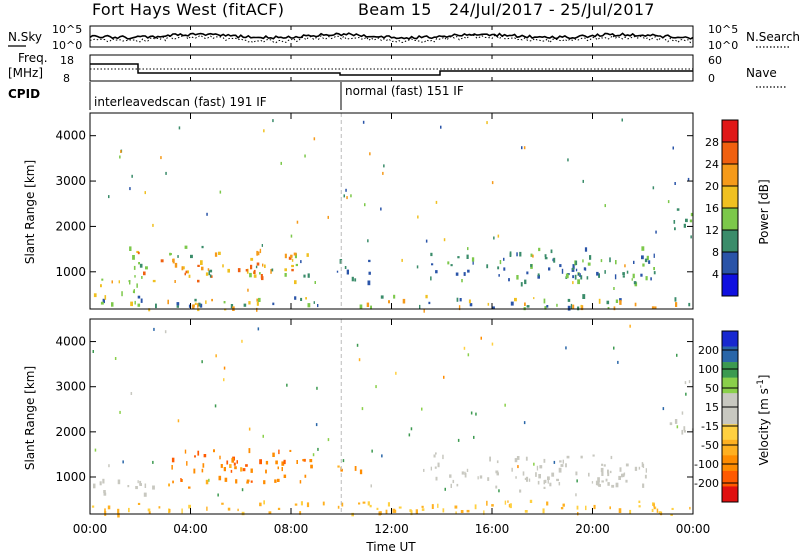 Image resolution: width=800 pixels, height=554 pixels. What do you see at coordinates (70, 272) in the screenshot?
I see `y-tick-label: 1000` at bounding box center [70, 272].